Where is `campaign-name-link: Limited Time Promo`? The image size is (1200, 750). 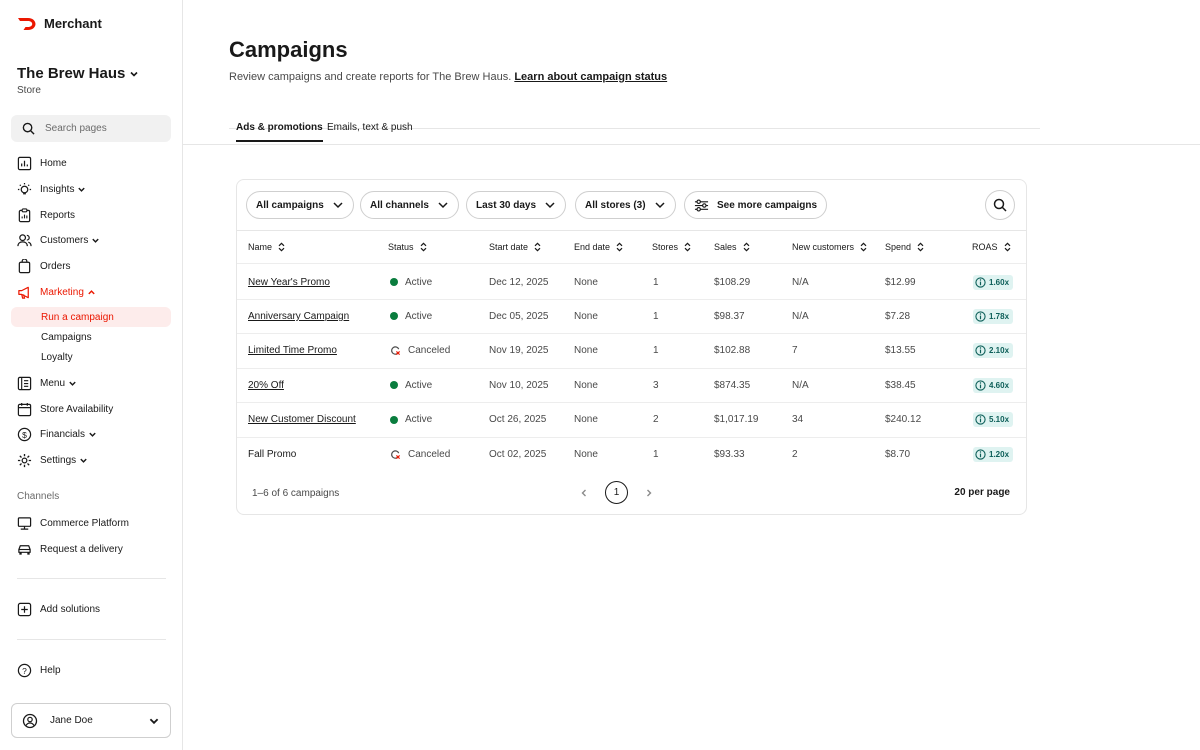
campaign-name-link: Limited Time Promo is located at coordinates (292, 351).